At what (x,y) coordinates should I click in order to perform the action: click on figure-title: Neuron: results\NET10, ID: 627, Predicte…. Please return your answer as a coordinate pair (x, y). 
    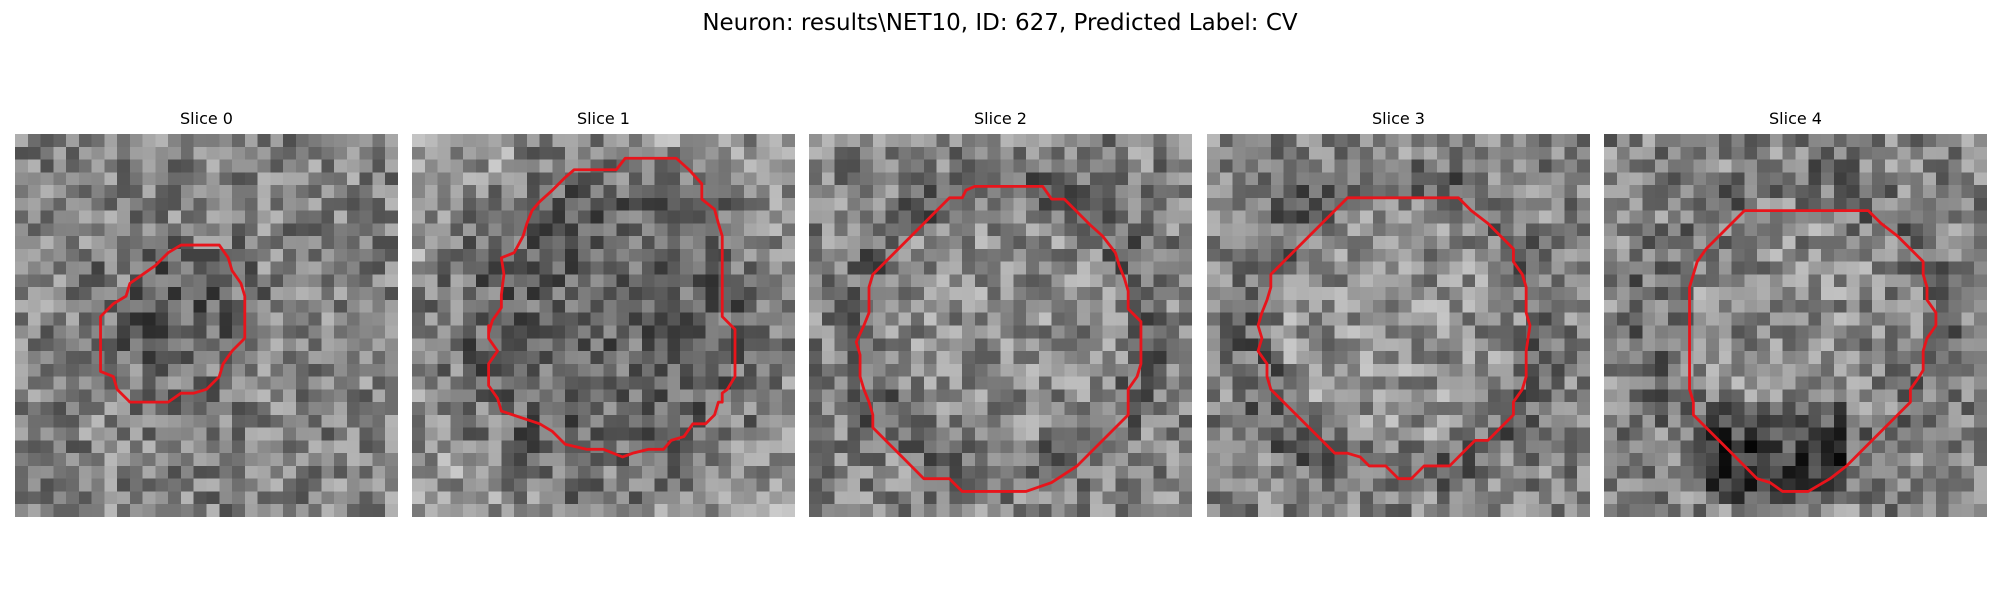
    Looking at the image, I should click on (1000, 23).